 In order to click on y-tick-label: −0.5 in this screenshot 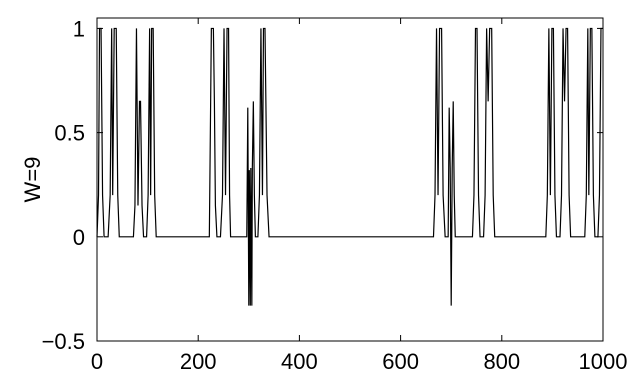, I will do `click(63, 341)`.